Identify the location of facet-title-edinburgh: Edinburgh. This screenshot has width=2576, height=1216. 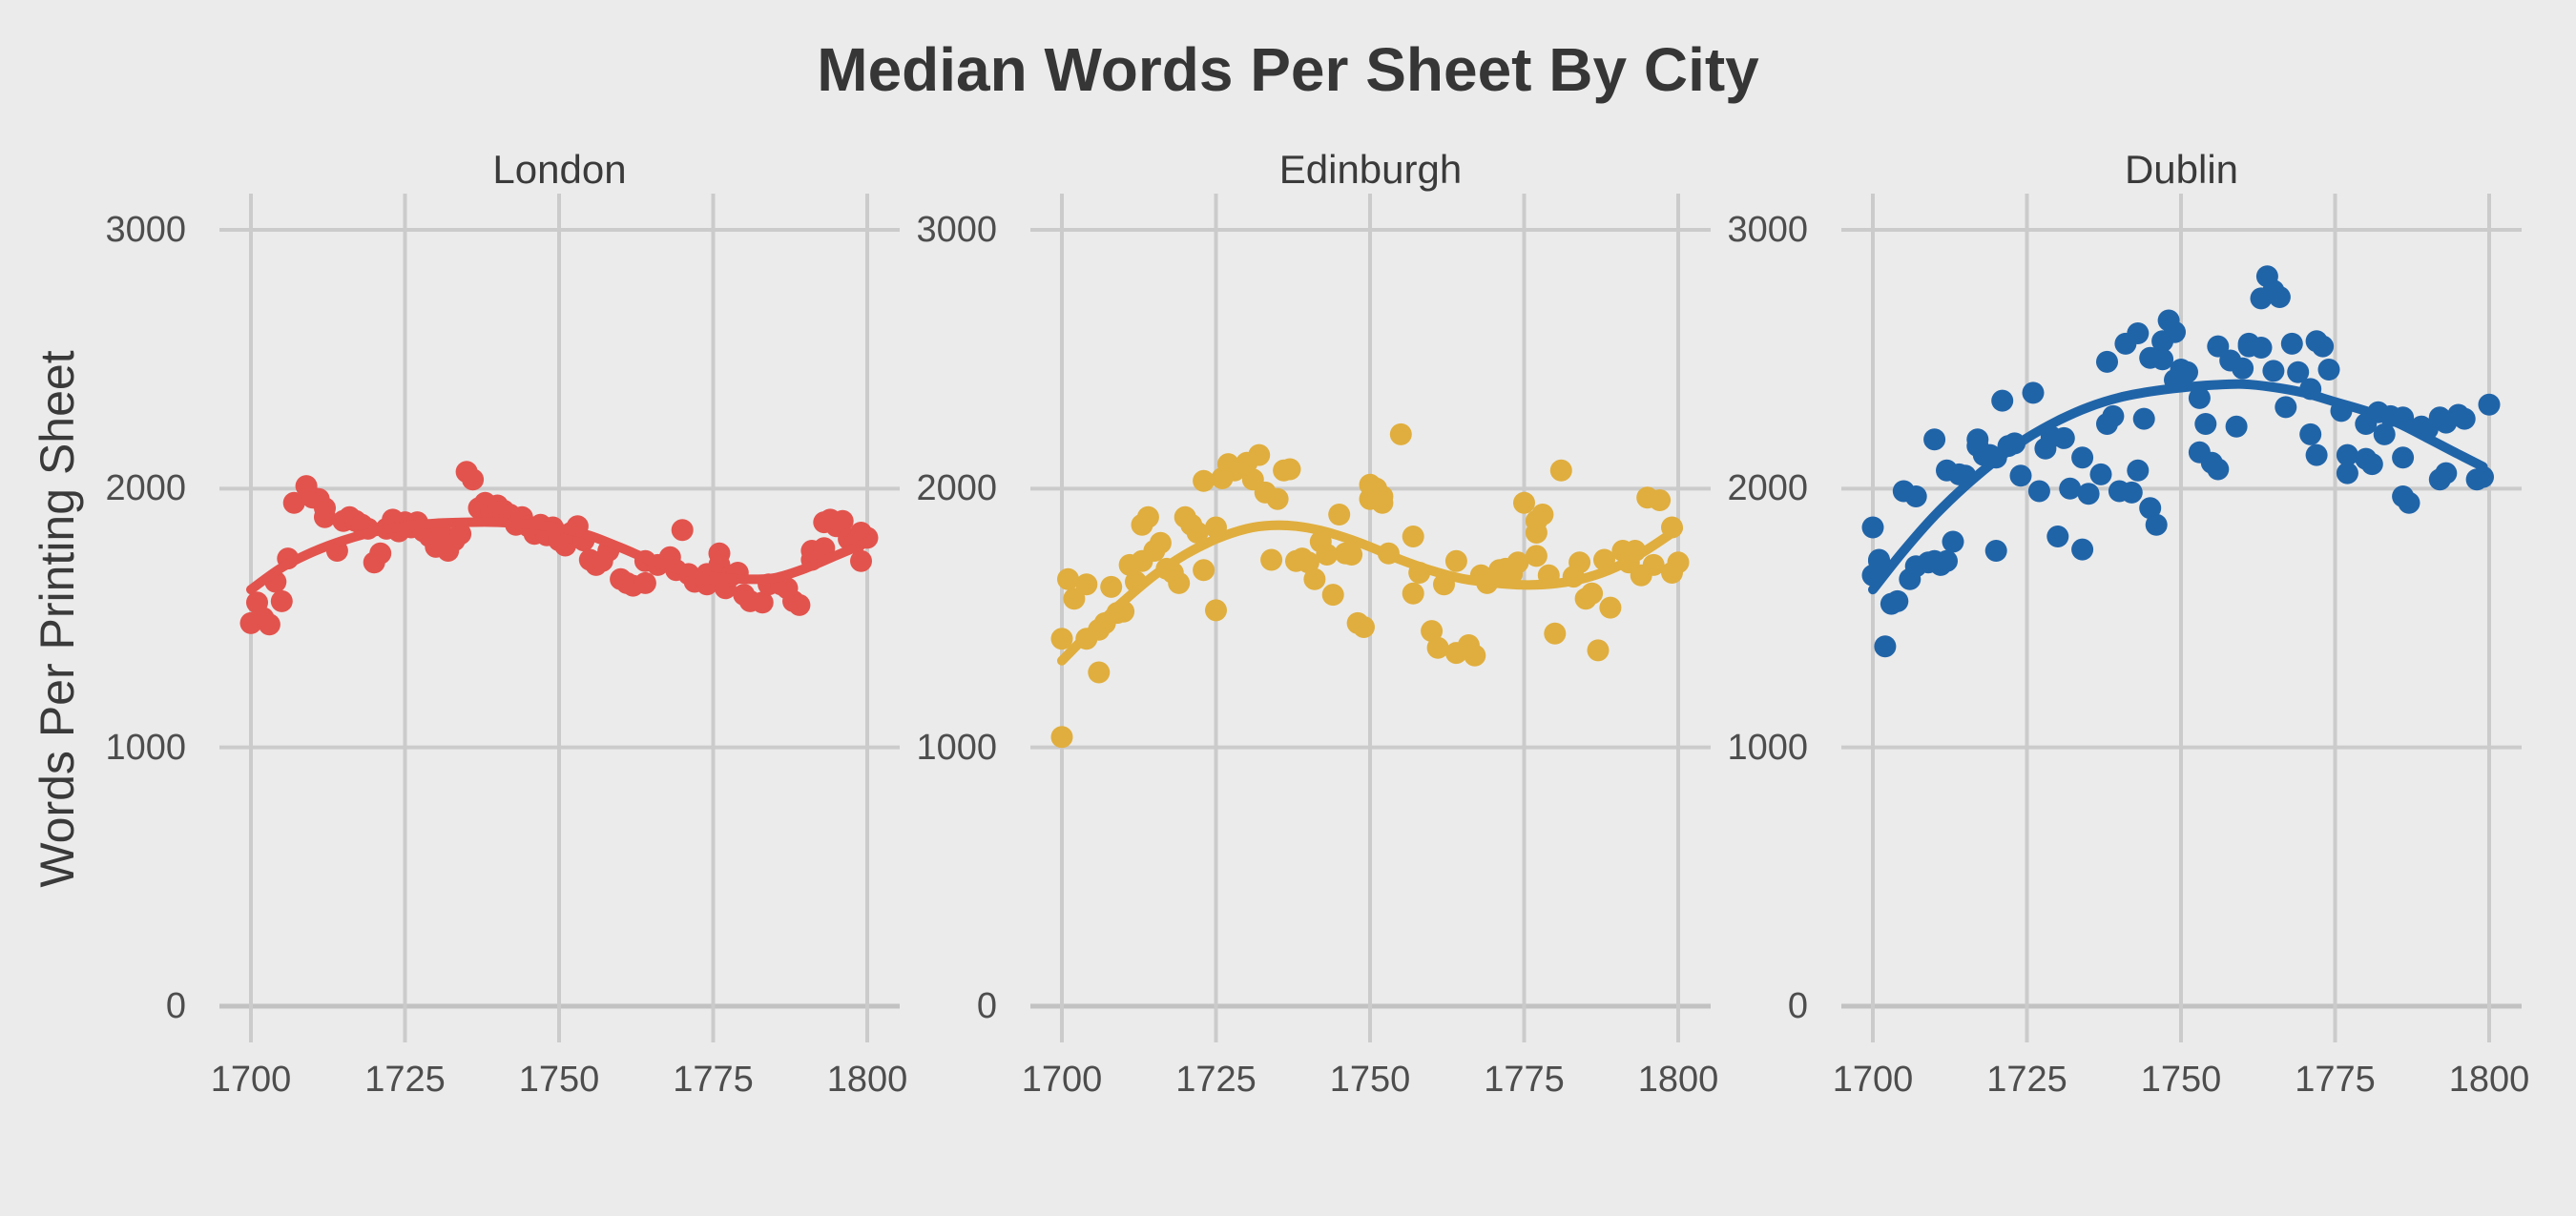
(1370, 169).